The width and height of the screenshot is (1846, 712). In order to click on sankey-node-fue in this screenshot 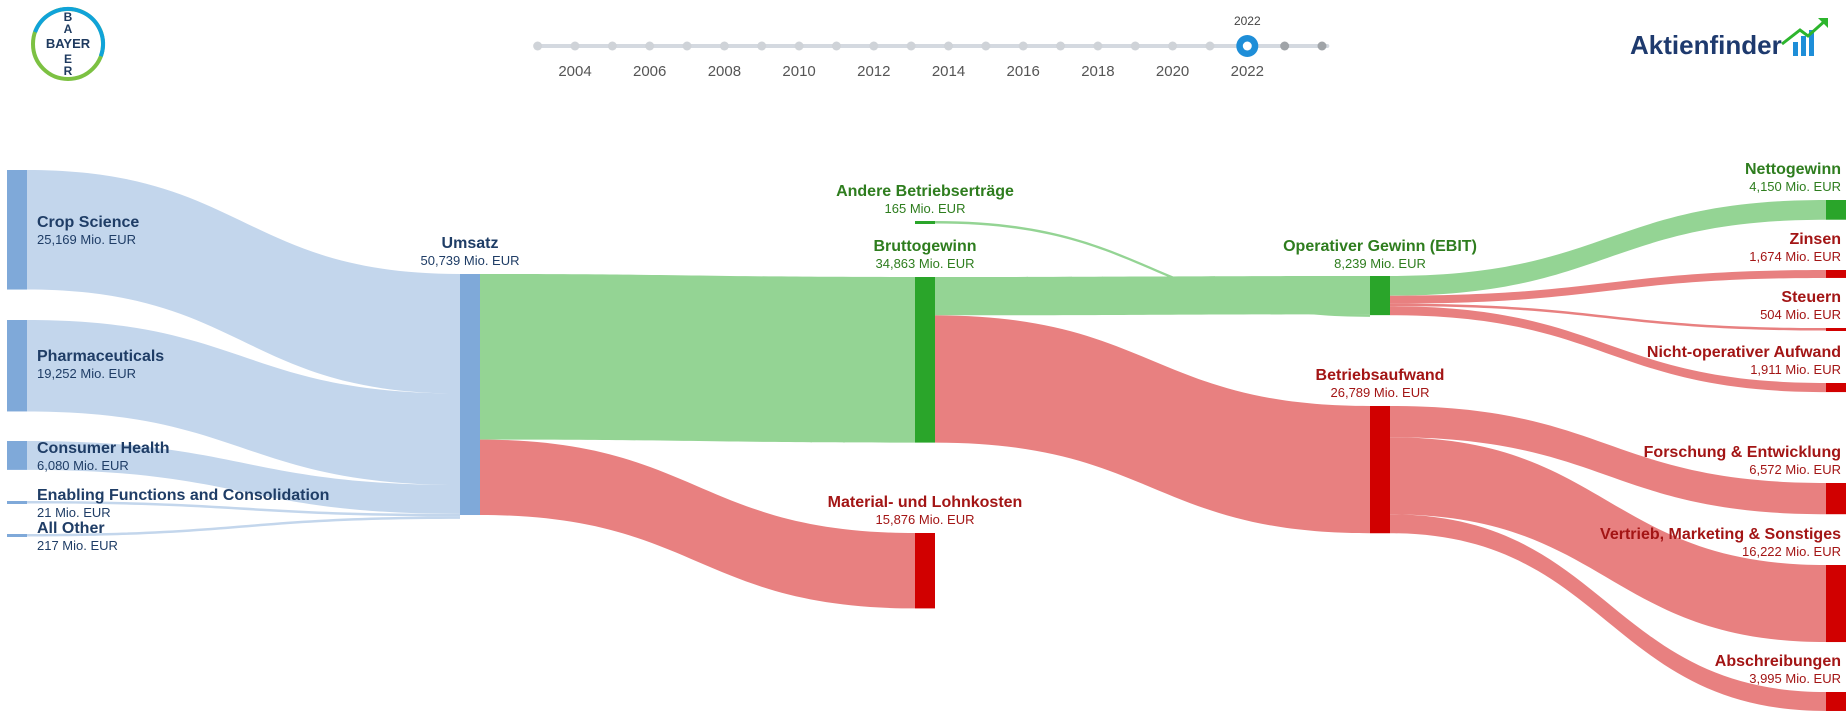, I will do `click(1836, 499)`.